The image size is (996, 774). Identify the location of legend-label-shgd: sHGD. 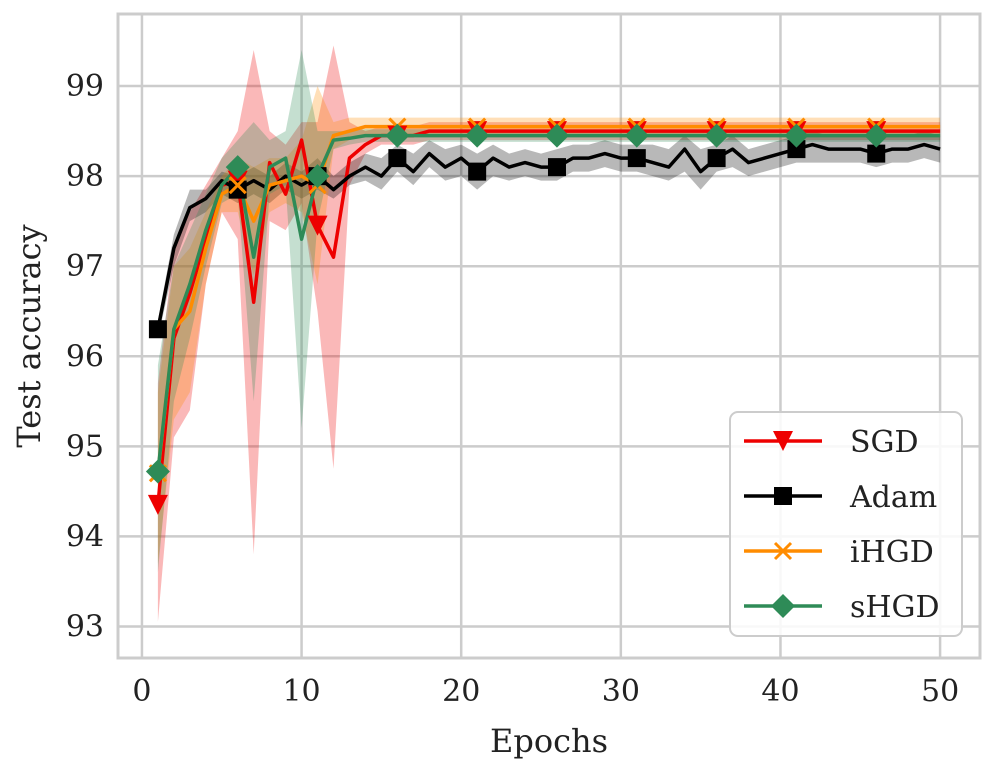
(895, 607).